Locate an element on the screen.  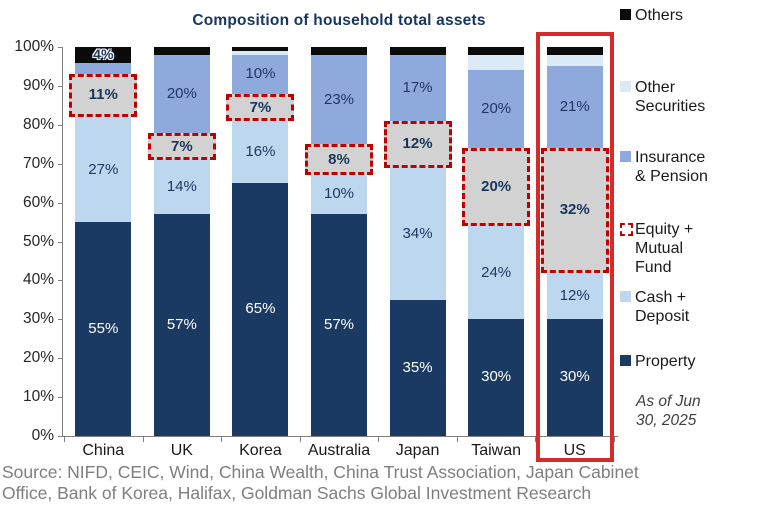
bar-segment-us-cash-deposit: 12% is located at coordinates (574, 296).